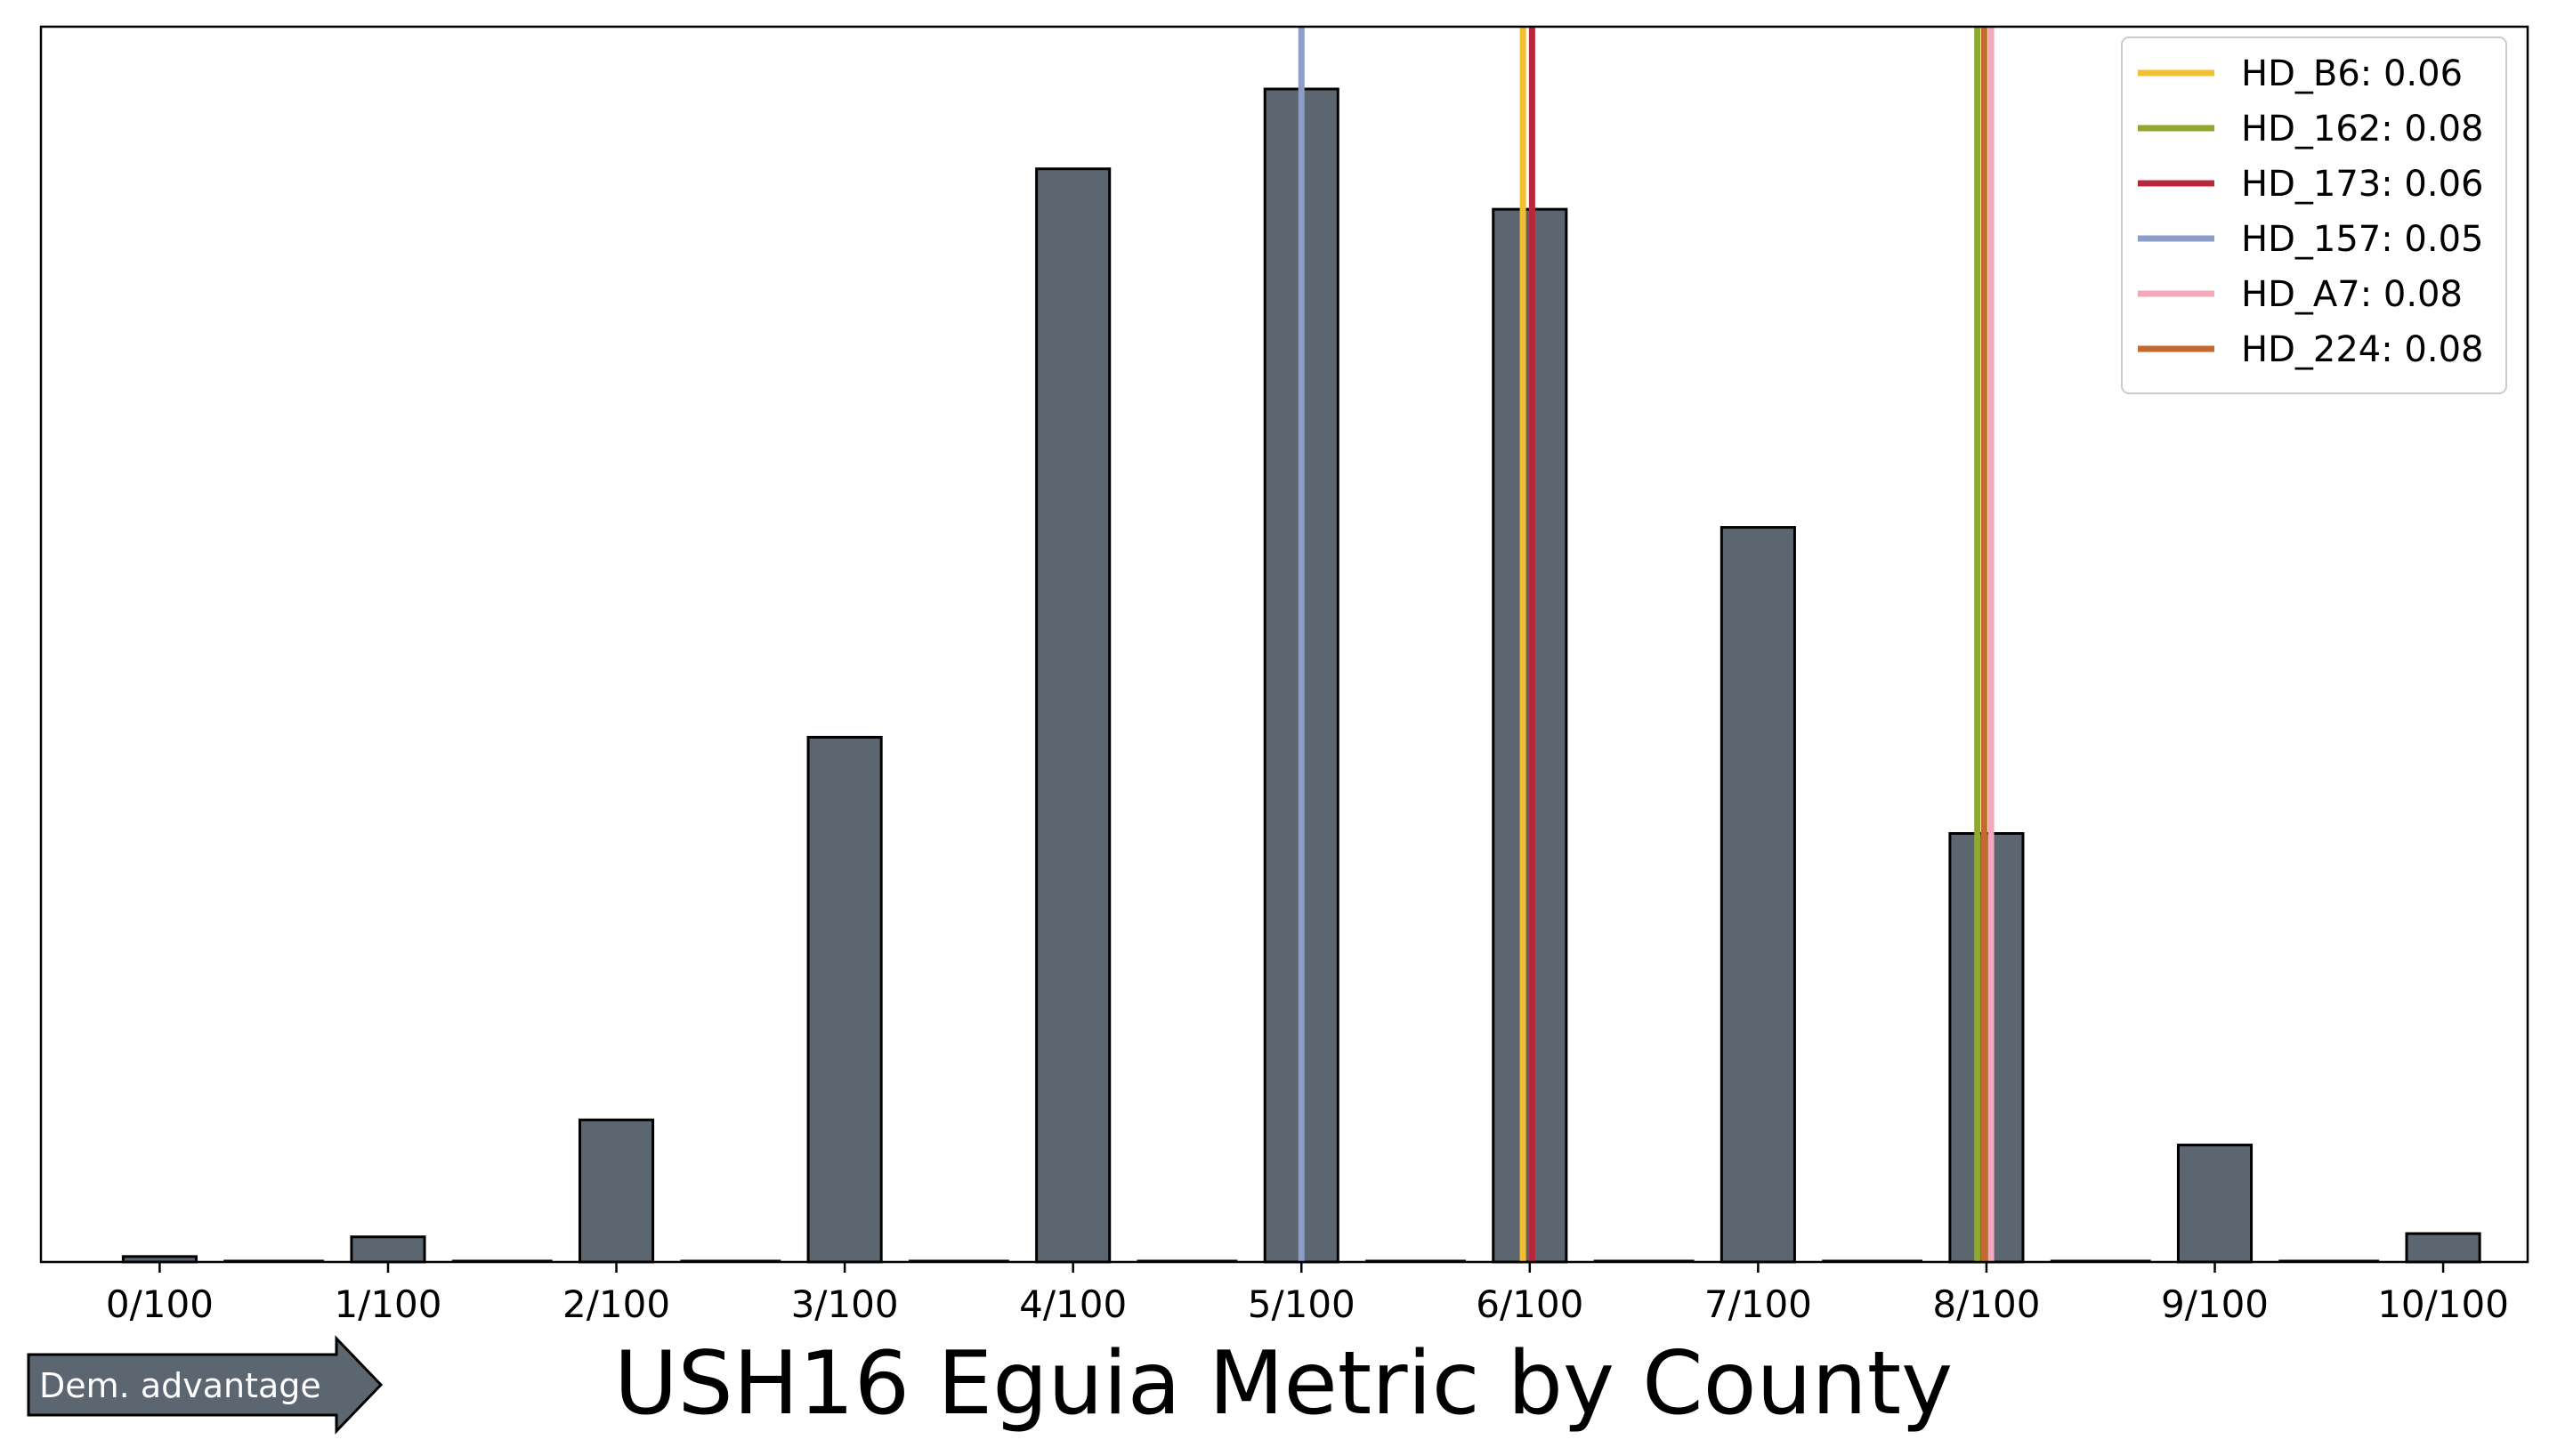  I want to click on x-tick-label: 3/100, so click(845, 1304).